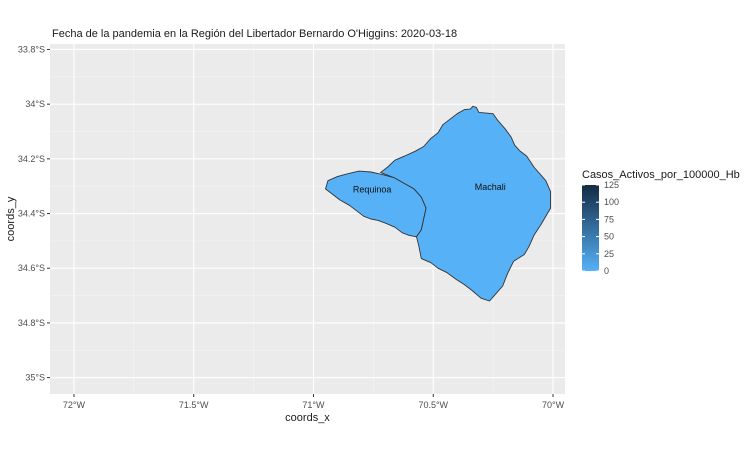 Image resolution: width=750 pixels, height=455 pixels. I want to click on x-tick-label: 71°W, so click(313, 405).